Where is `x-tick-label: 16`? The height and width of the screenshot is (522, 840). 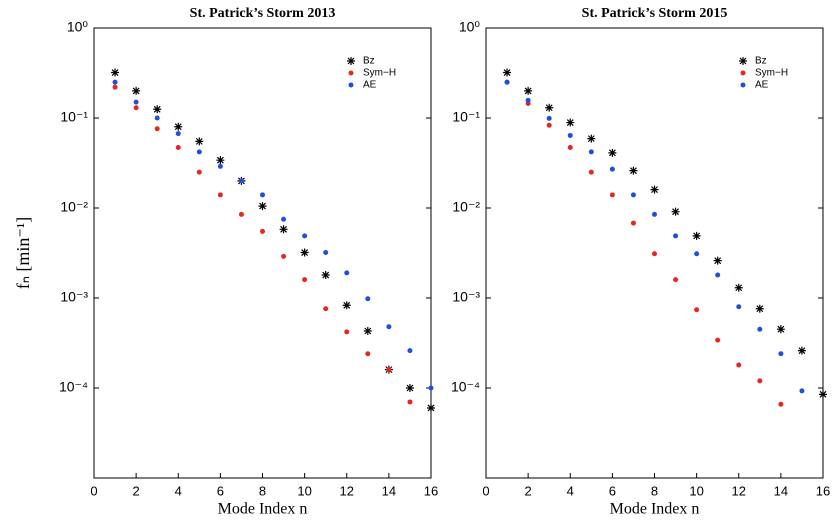
x-tick-label: 16 is located at coordinates (431, 490).